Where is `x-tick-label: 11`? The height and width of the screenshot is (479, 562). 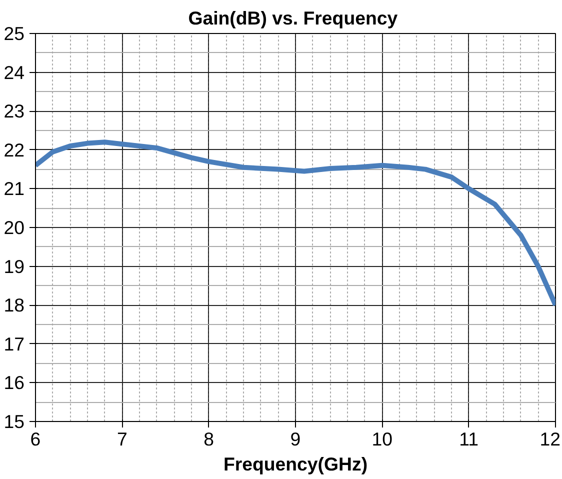 x-tick-label: 11 is located at coordinates (469, 439).